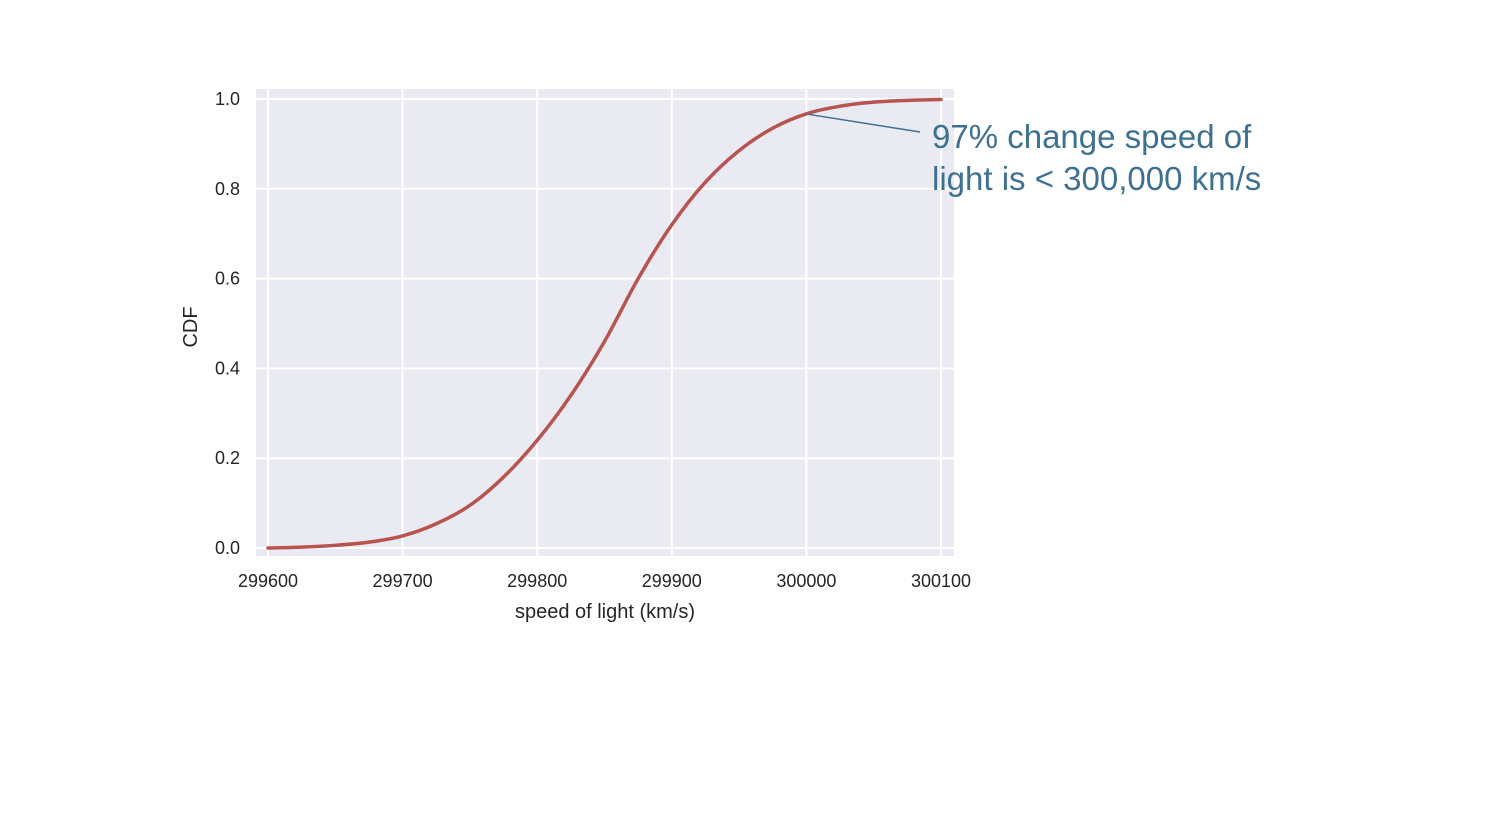 The height and width of the screenshot is (840, 1500). I want to click on y-tick-label: 0.8, so click(227, 189).